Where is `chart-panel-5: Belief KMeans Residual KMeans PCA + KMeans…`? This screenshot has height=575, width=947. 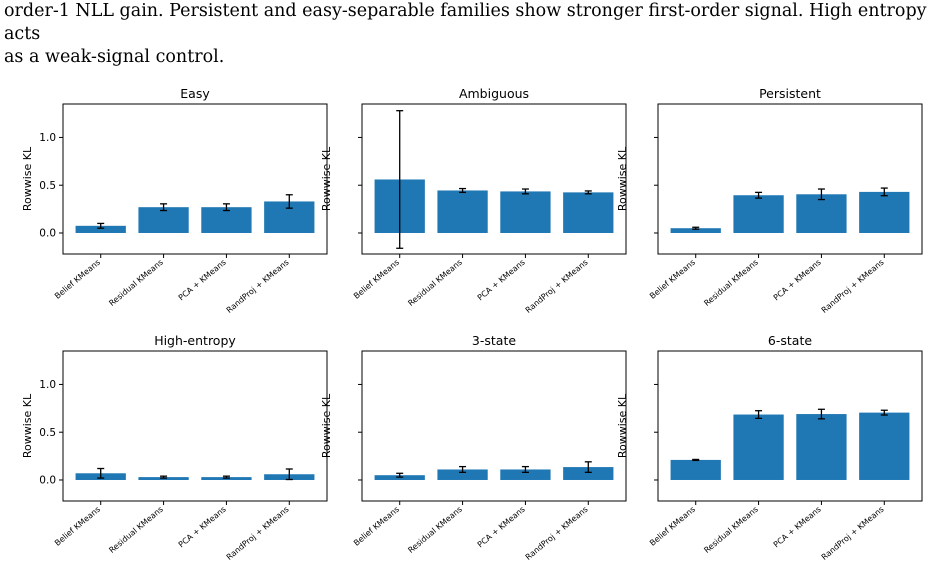 chart-panel-5: Belief KMeans Residual KMeans PCA + KMeans… is located at coordinates (473, 447).